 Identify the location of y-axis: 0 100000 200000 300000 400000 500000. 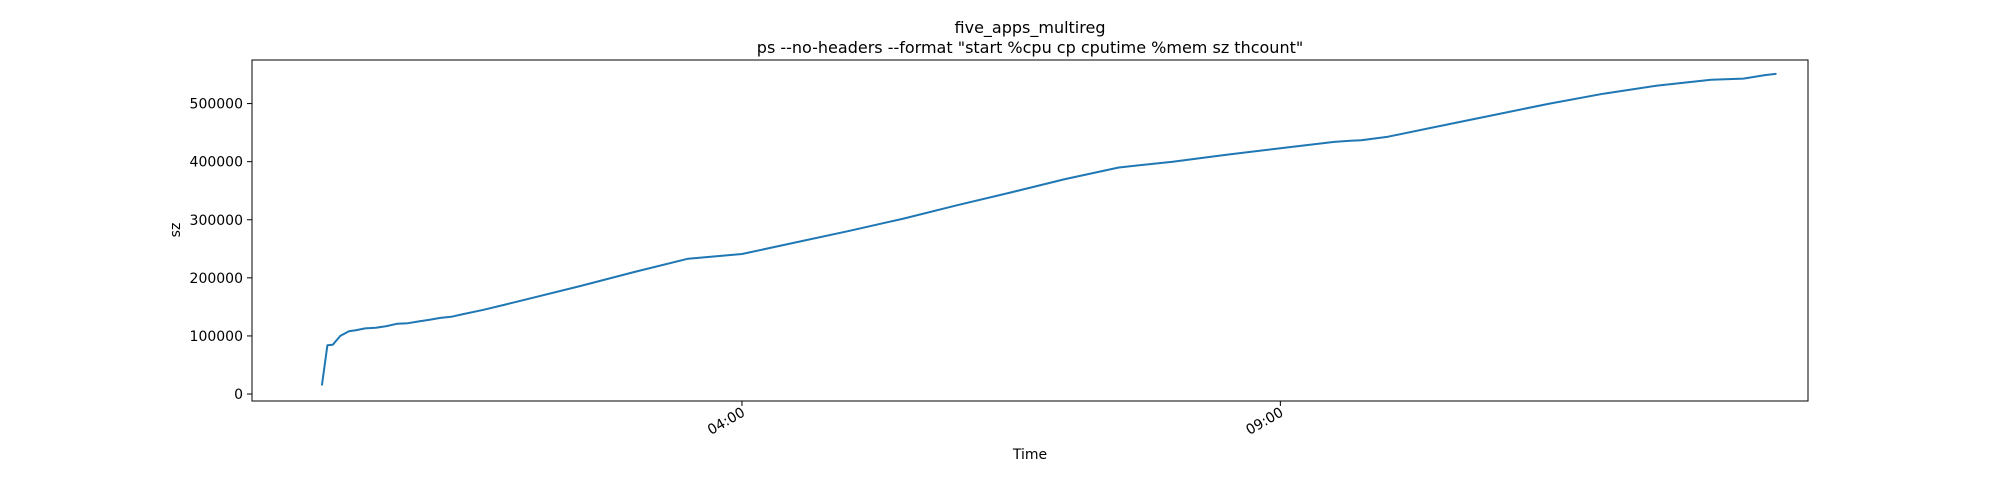
(221, 250).